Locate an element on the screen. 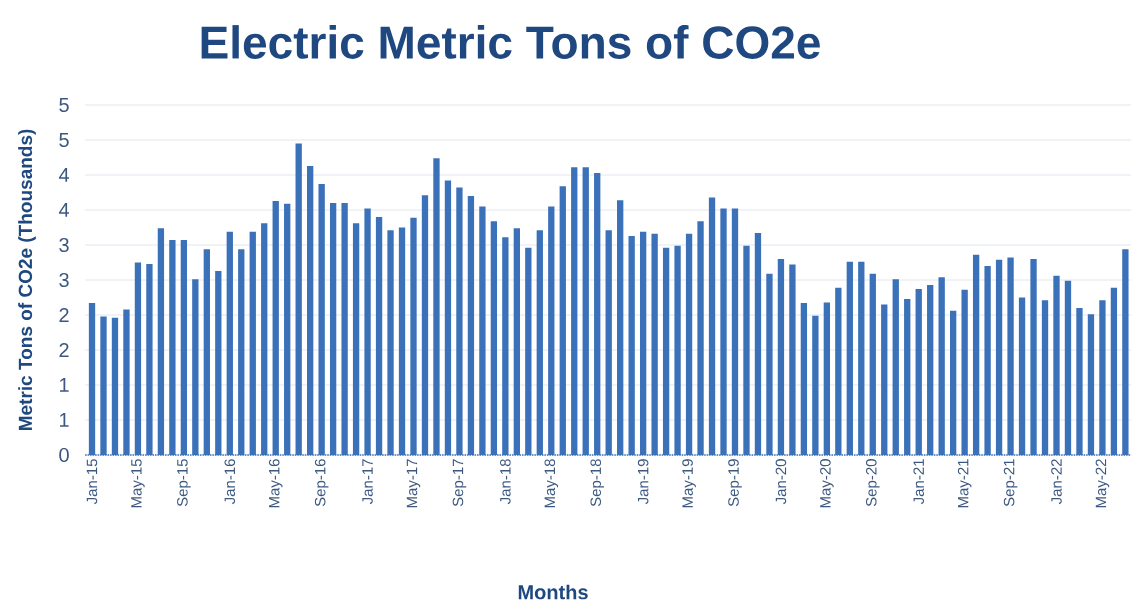 Image resolution: width=1138 pixels, height=610 pixels. y-axis-title: Metric Tons of CO2e (Thousands) is located at coordinates (27, 280).